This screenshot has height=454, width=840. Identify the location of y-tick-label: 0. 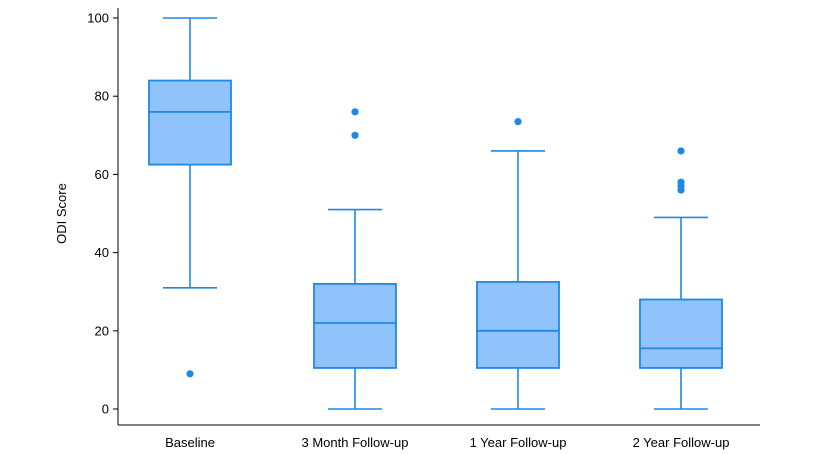
(105, 409).